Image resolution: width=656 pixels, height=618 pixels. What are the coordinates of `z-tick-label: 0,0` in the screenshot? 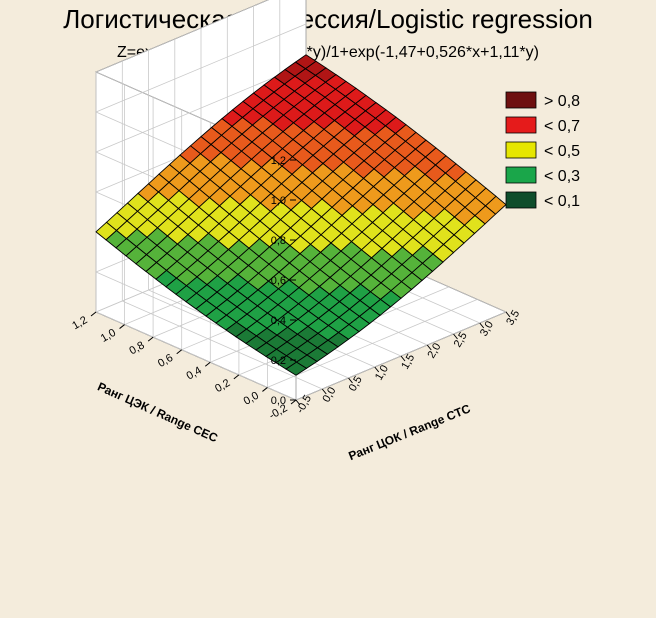 It's located at (278, 401).